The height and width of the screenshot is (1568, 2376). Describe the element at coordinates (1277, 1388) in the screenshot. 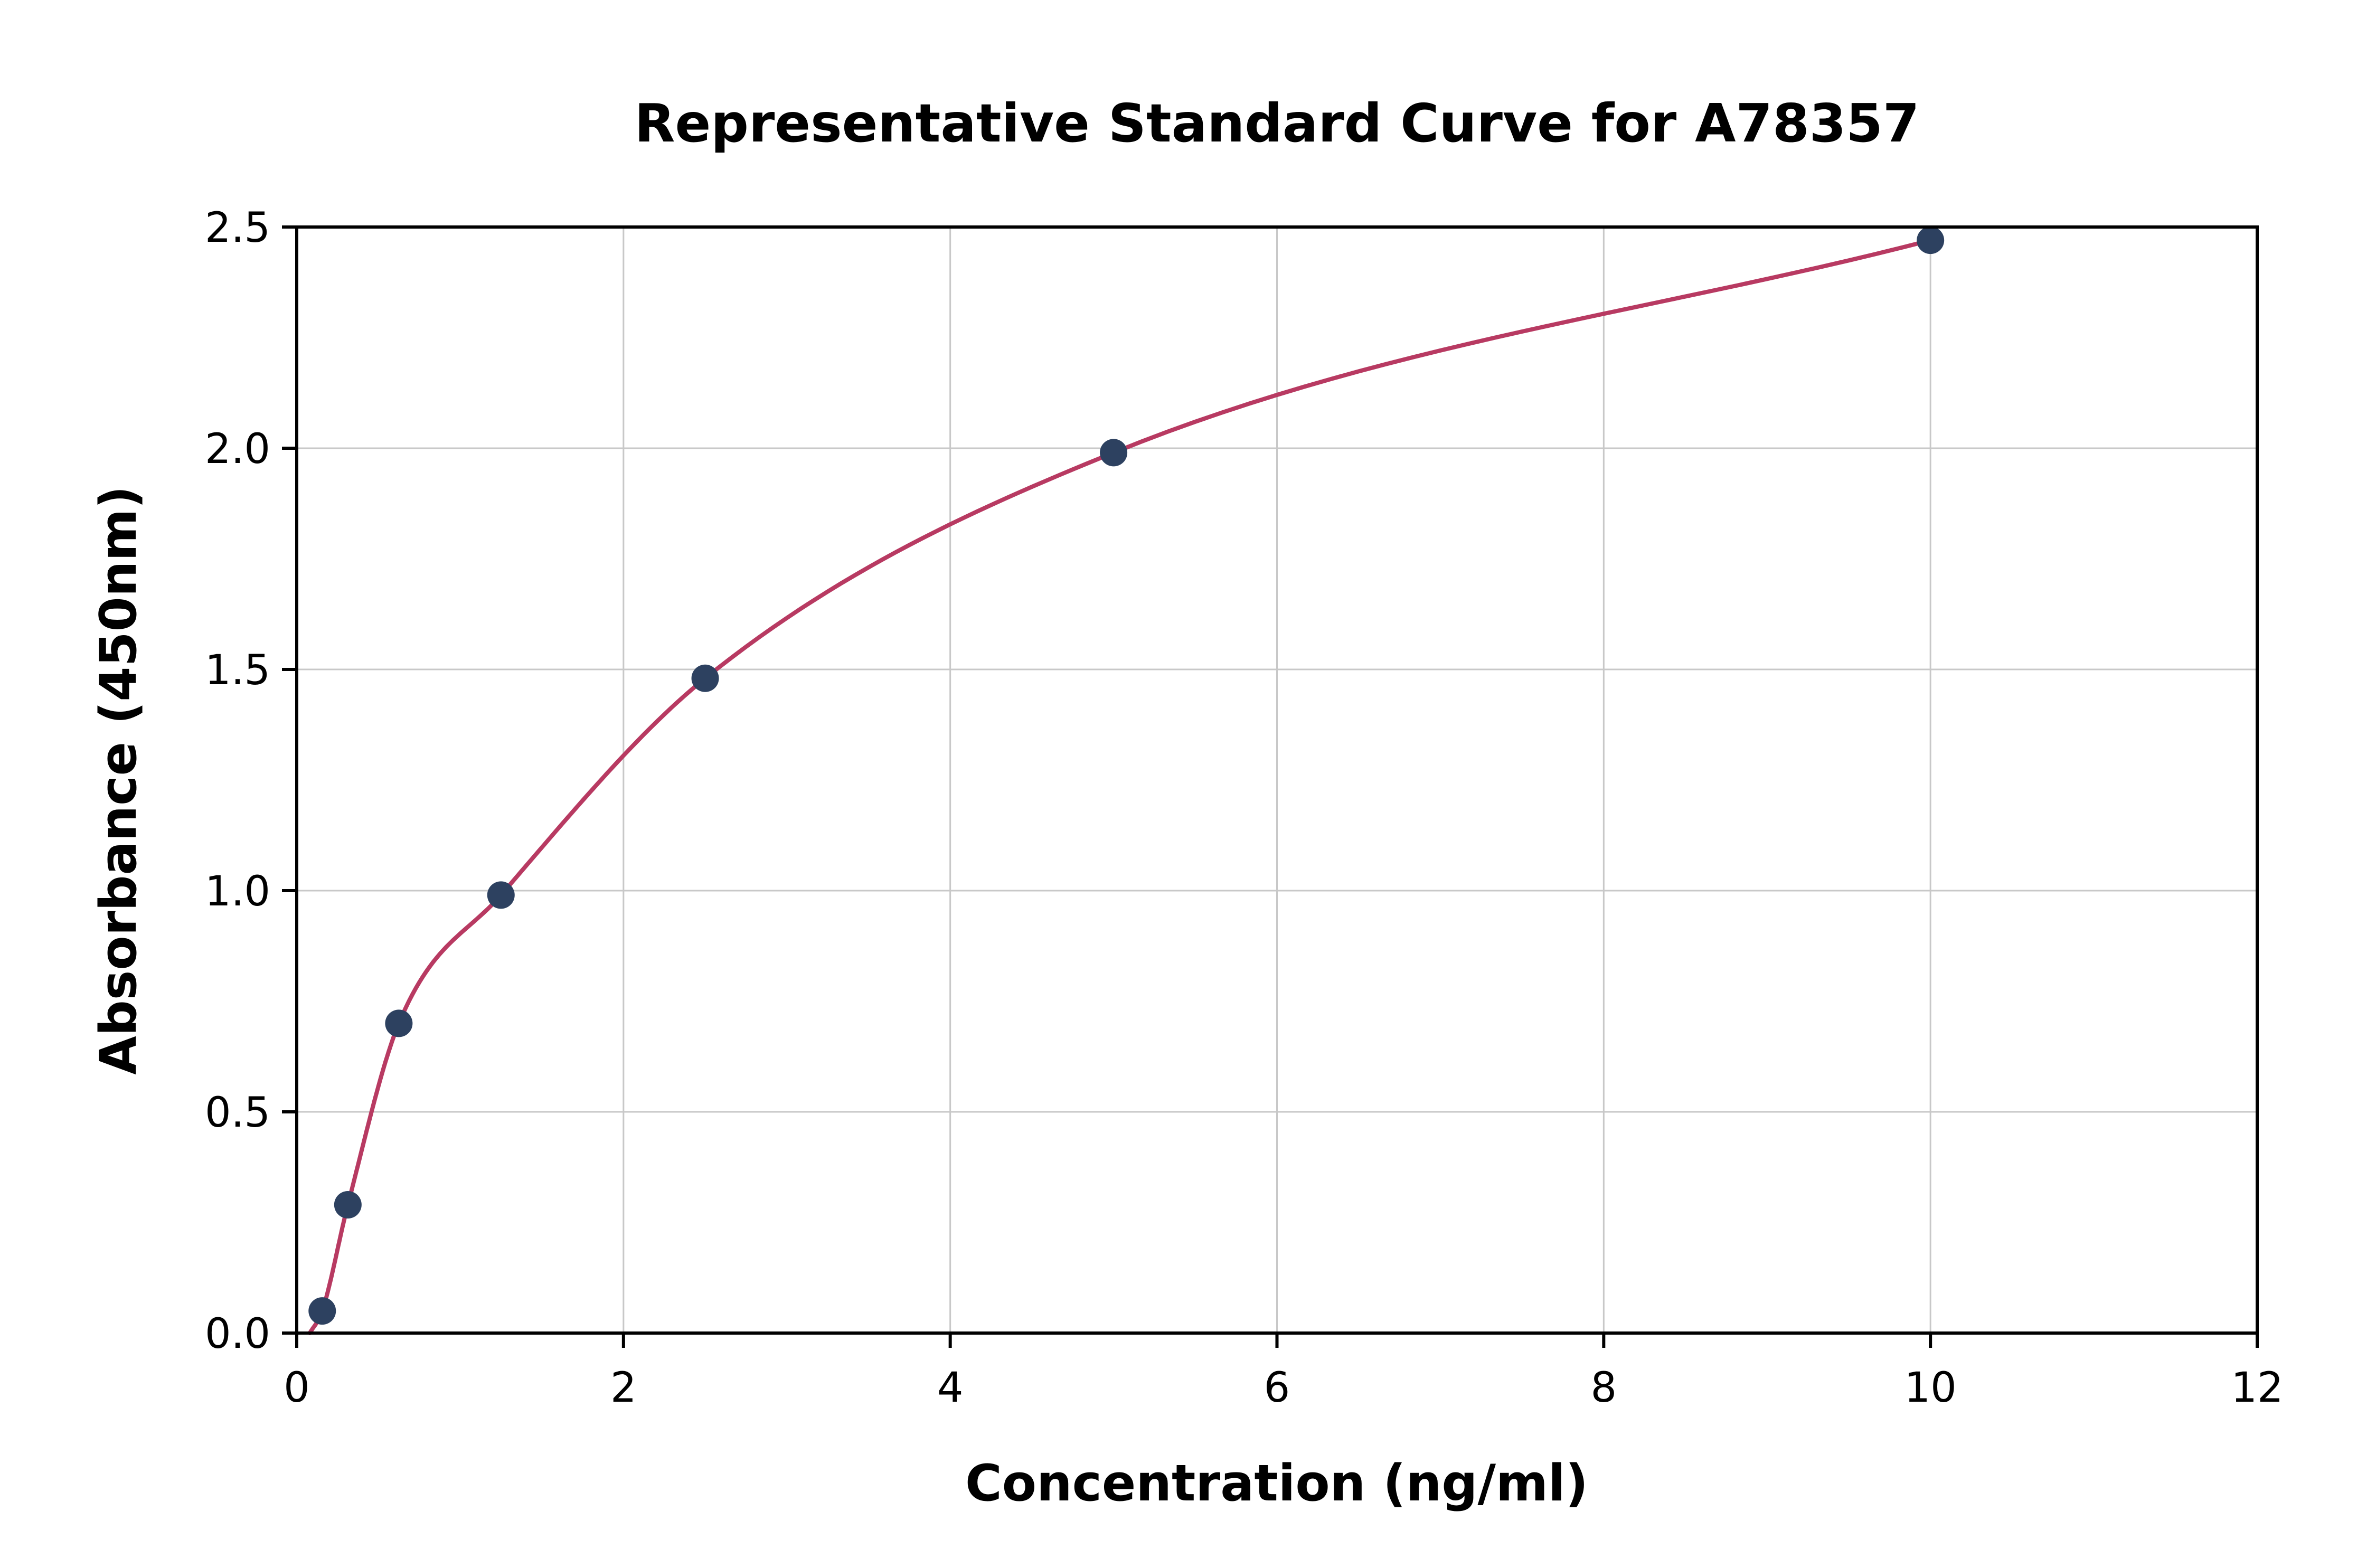

I see `x-tick-label: 6` at that location.